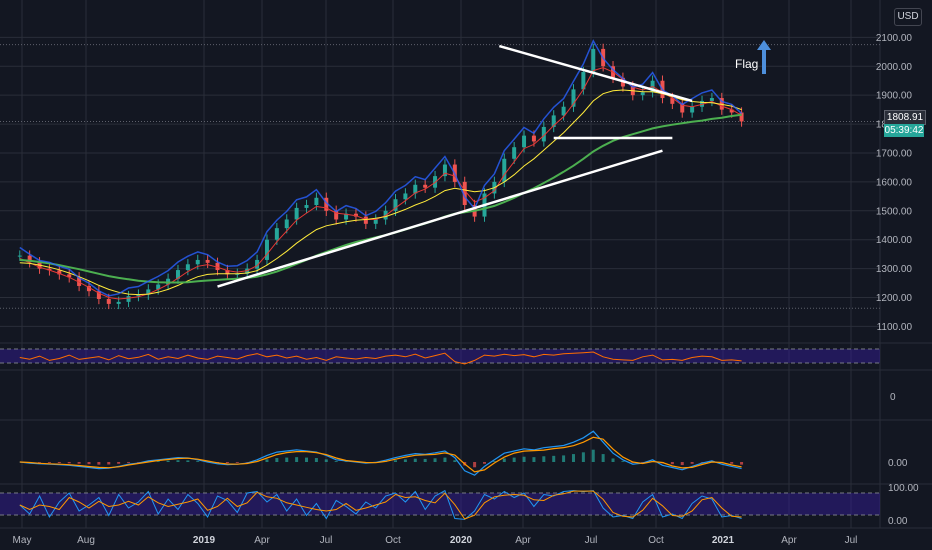  Describe the element at coordinates (440, 218) in the screenshot. I see `lower-support-line` at that location.